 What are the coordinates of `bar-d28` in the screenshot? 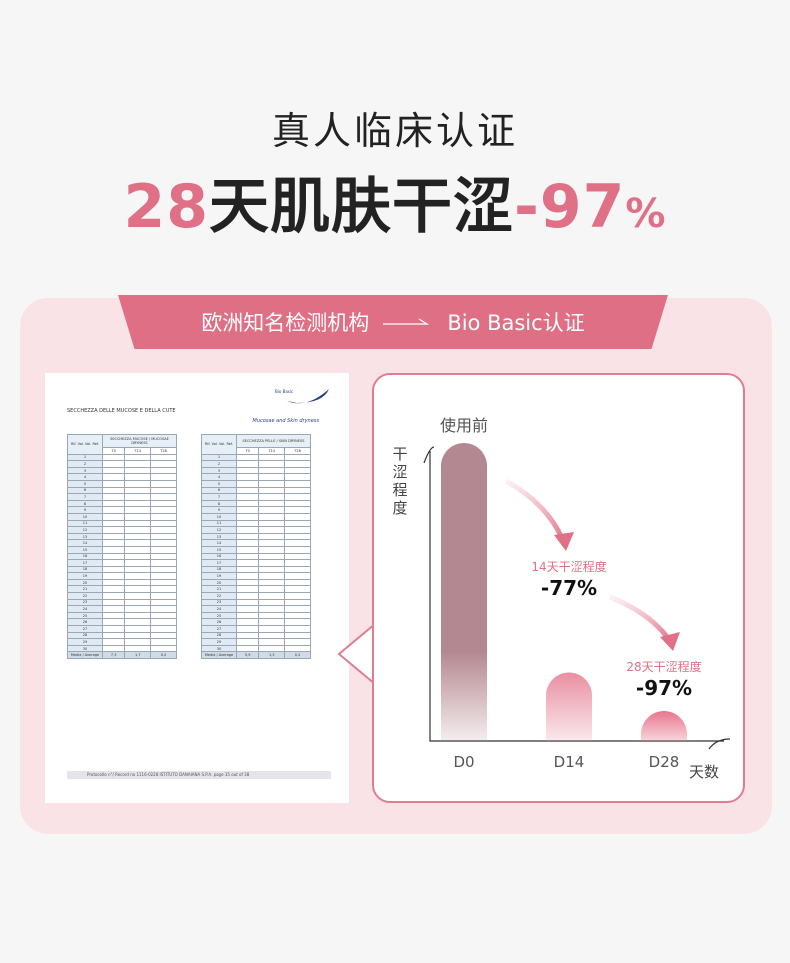 It's located at (664, 726).